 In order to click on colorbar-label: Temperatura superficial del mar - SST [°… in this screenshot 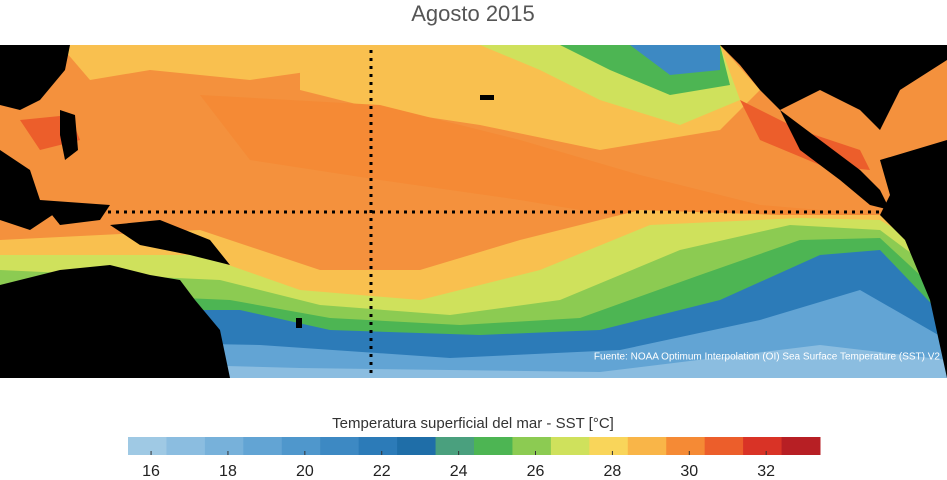, I will do `click(473, 423)`.